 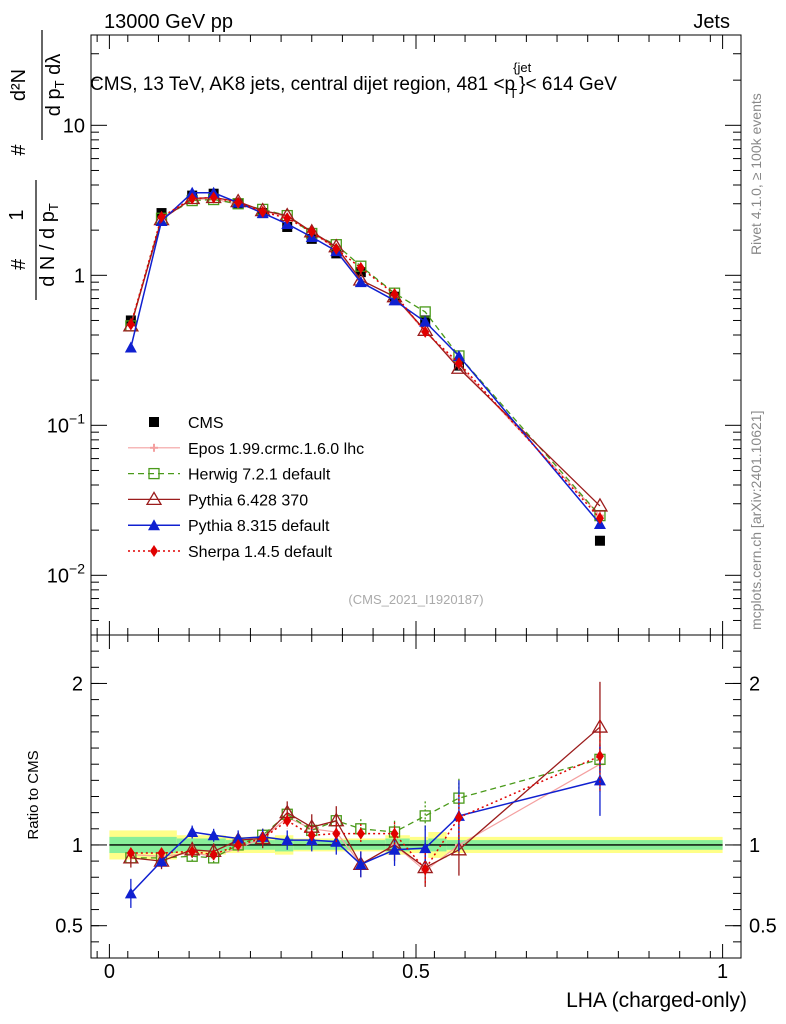 What do you see at coordinates (416, 972) in the screenshot?
I see `x-tick-label: 0.5` at bounding box center [416, 972].